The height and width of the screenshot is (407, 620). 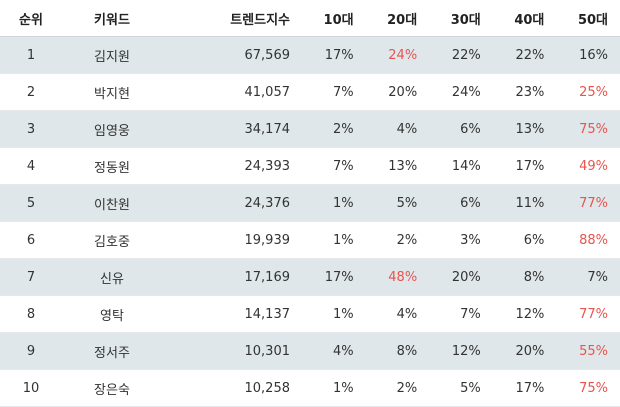 I want to click on cell-age-40: 13%, so click(x=524, y=129).